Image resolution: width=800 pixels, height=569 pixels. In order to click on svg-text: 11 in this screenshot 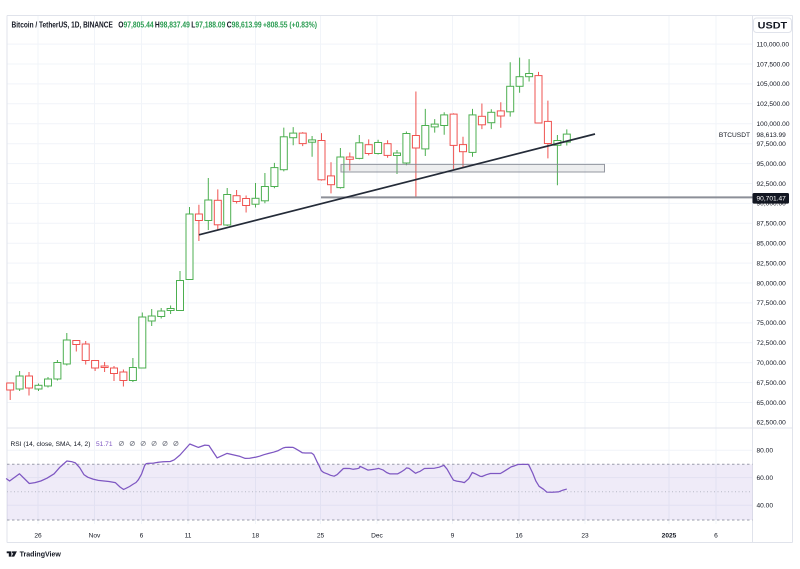, I will do `click(188, 536)`.